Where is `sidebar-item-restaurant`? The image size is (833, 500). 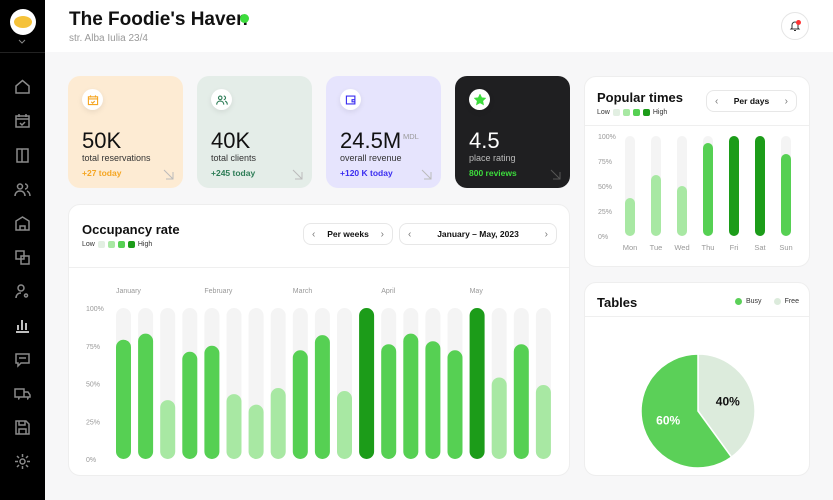
sidebar-item-restaurant is located at coordinates (22, 223).